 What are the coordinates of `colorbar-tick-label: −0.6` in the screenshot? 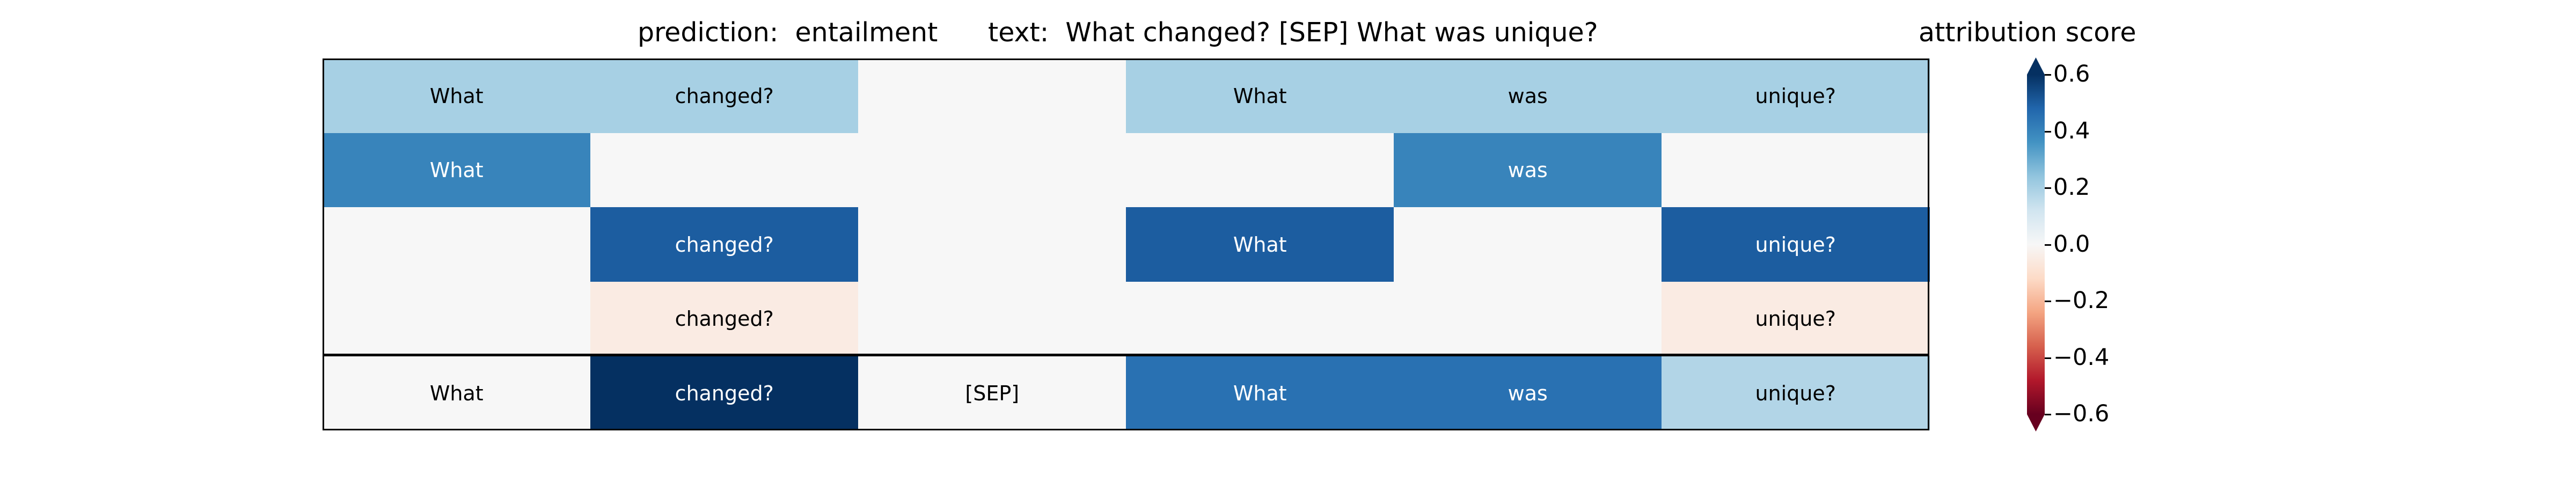 It's located at (2081, 413).